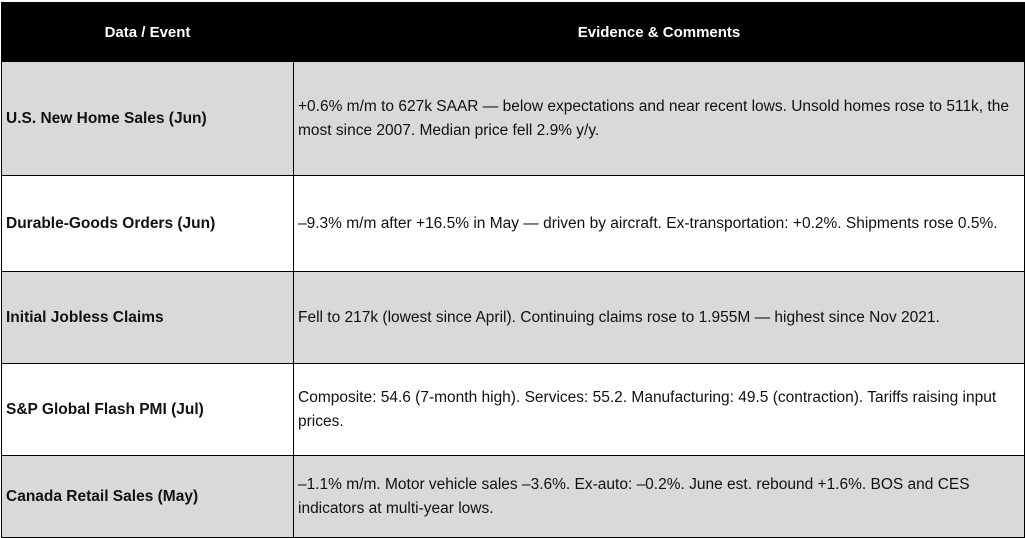 The image size is (1025, 538). What do you see at coordinates (147, 223) in the screenshot?
I see `event-cell: Durable-Goods Orders (Jun)` at bounding box center [147, 223].